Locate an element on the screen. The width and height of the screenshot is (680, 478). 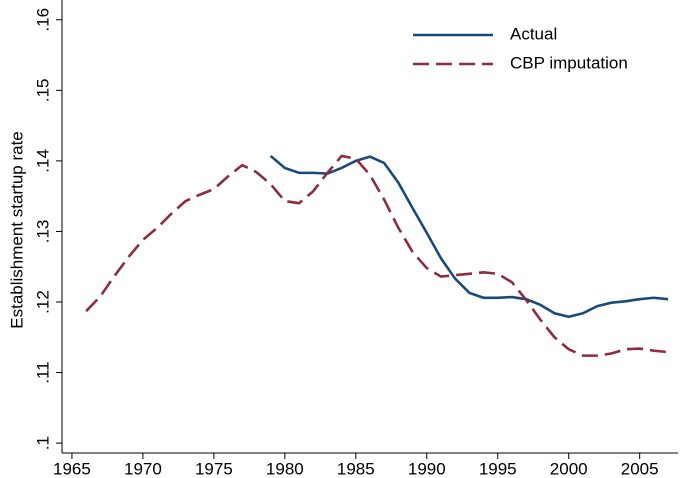
x-tick-label: 1995 is located at coordinates (498, 468).